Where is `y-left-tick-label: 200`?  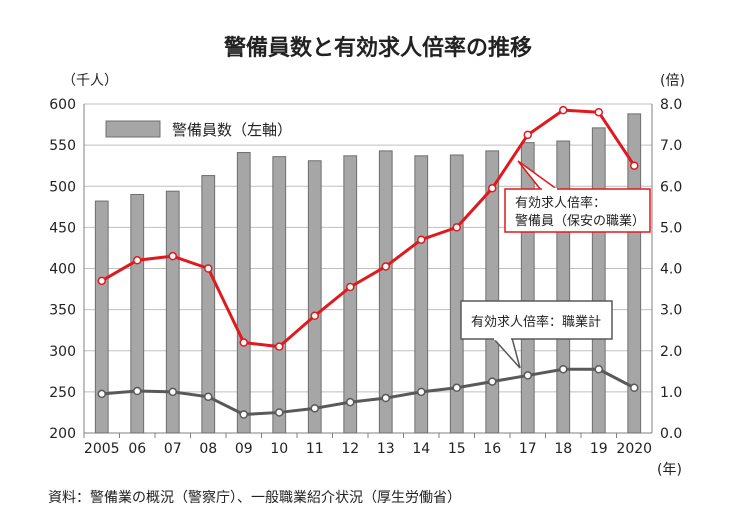 y-left-tick-label: 200 is located at coordinates (62, 434).